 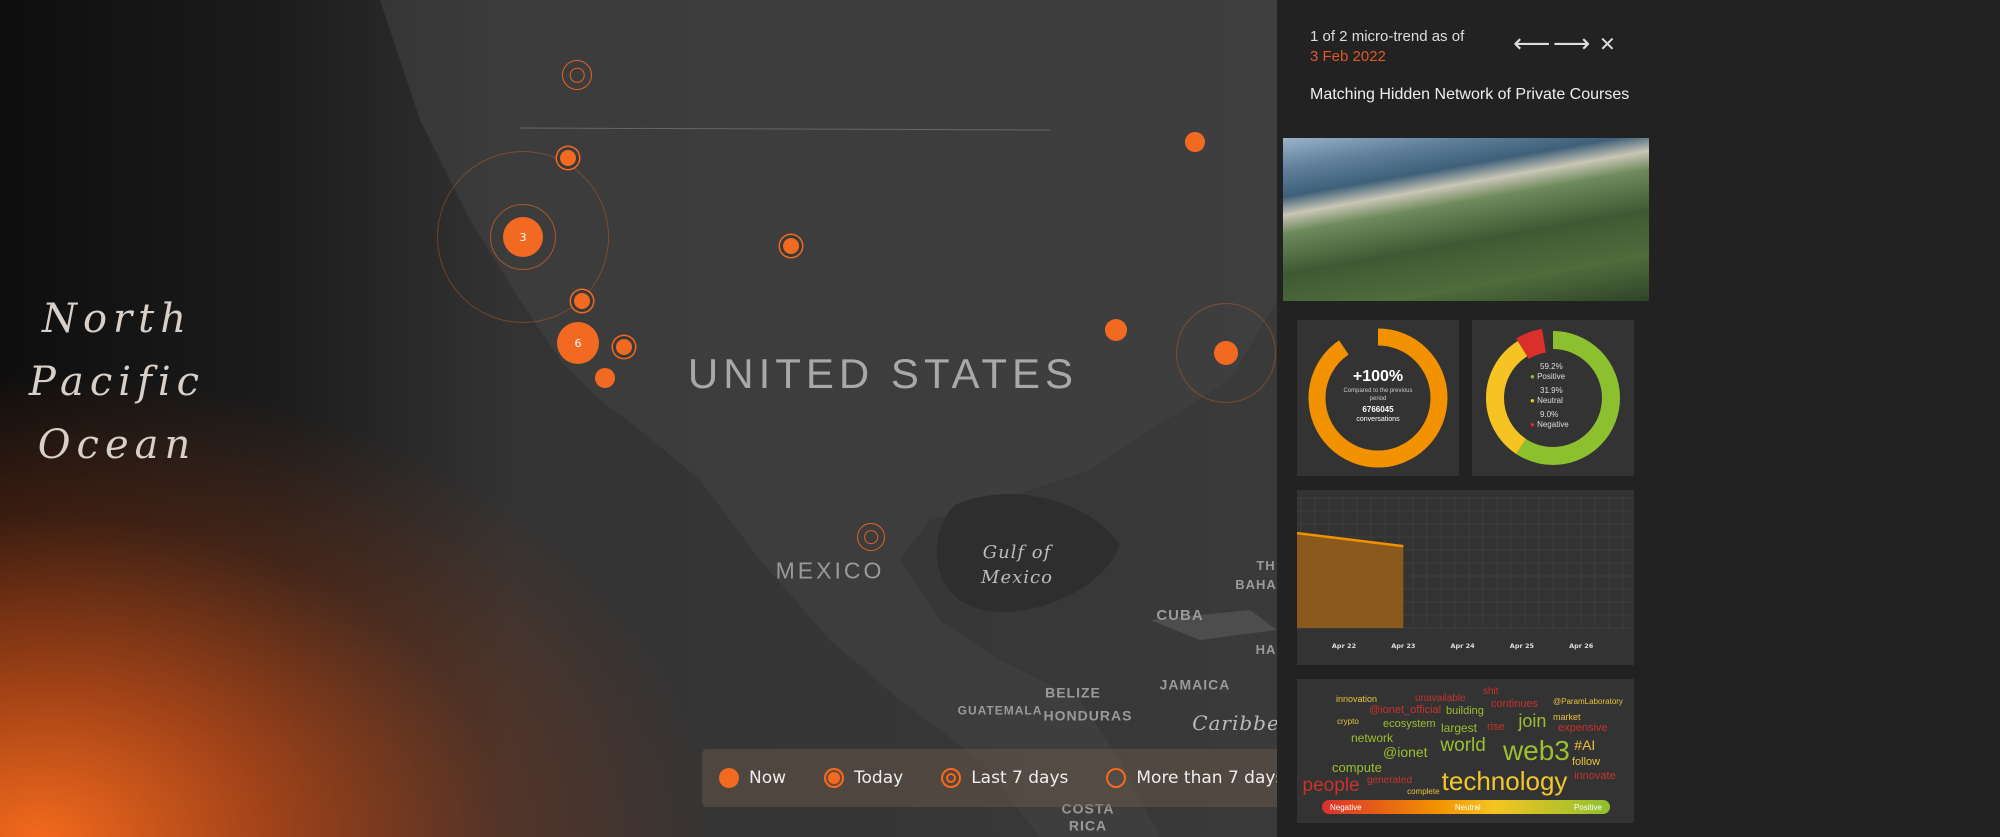 What do you see at coordinates (830, 570) in the screenshot?
I see `country-label: MEXICO` at bounding box center [830, 570].